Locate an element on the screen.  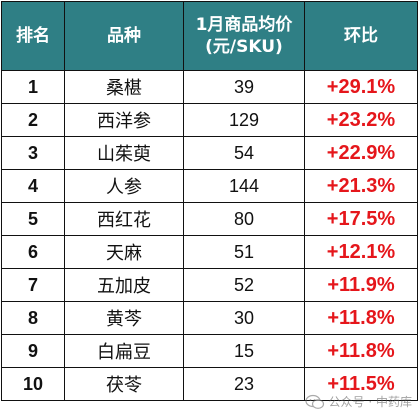
name-cell: 西红花 is located at coordinates (124, 219).